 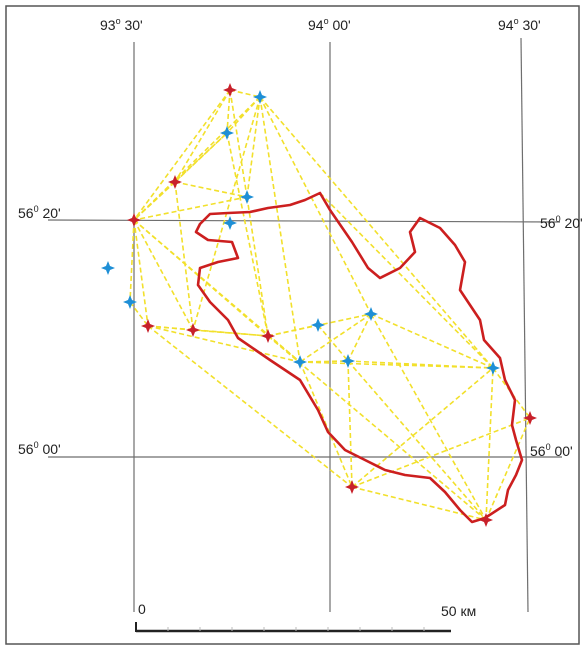 I want to click on scale-start-label: 0, so click(x=142, y=609).